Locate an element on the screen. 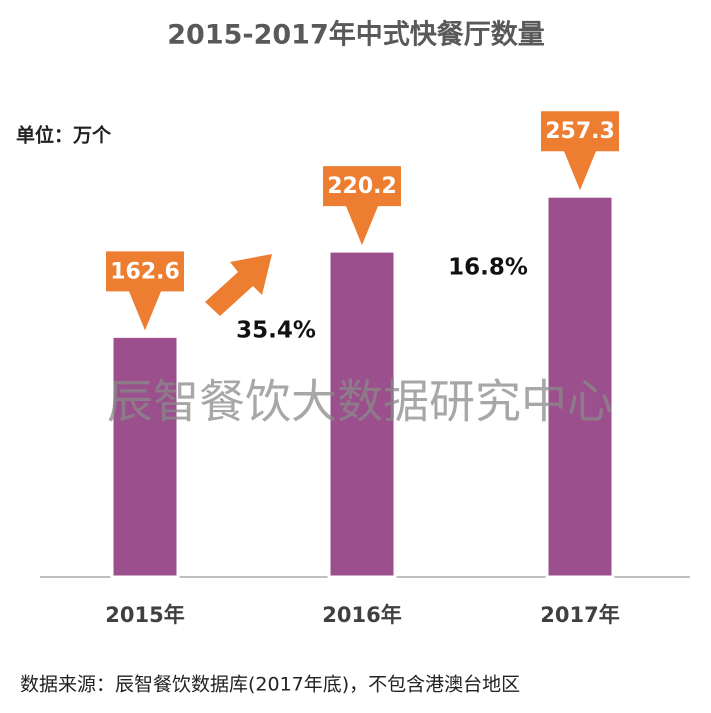 The height and width of the screenshot is (713, 711). value-label: 220.2 is located at coordinates (362, 186).